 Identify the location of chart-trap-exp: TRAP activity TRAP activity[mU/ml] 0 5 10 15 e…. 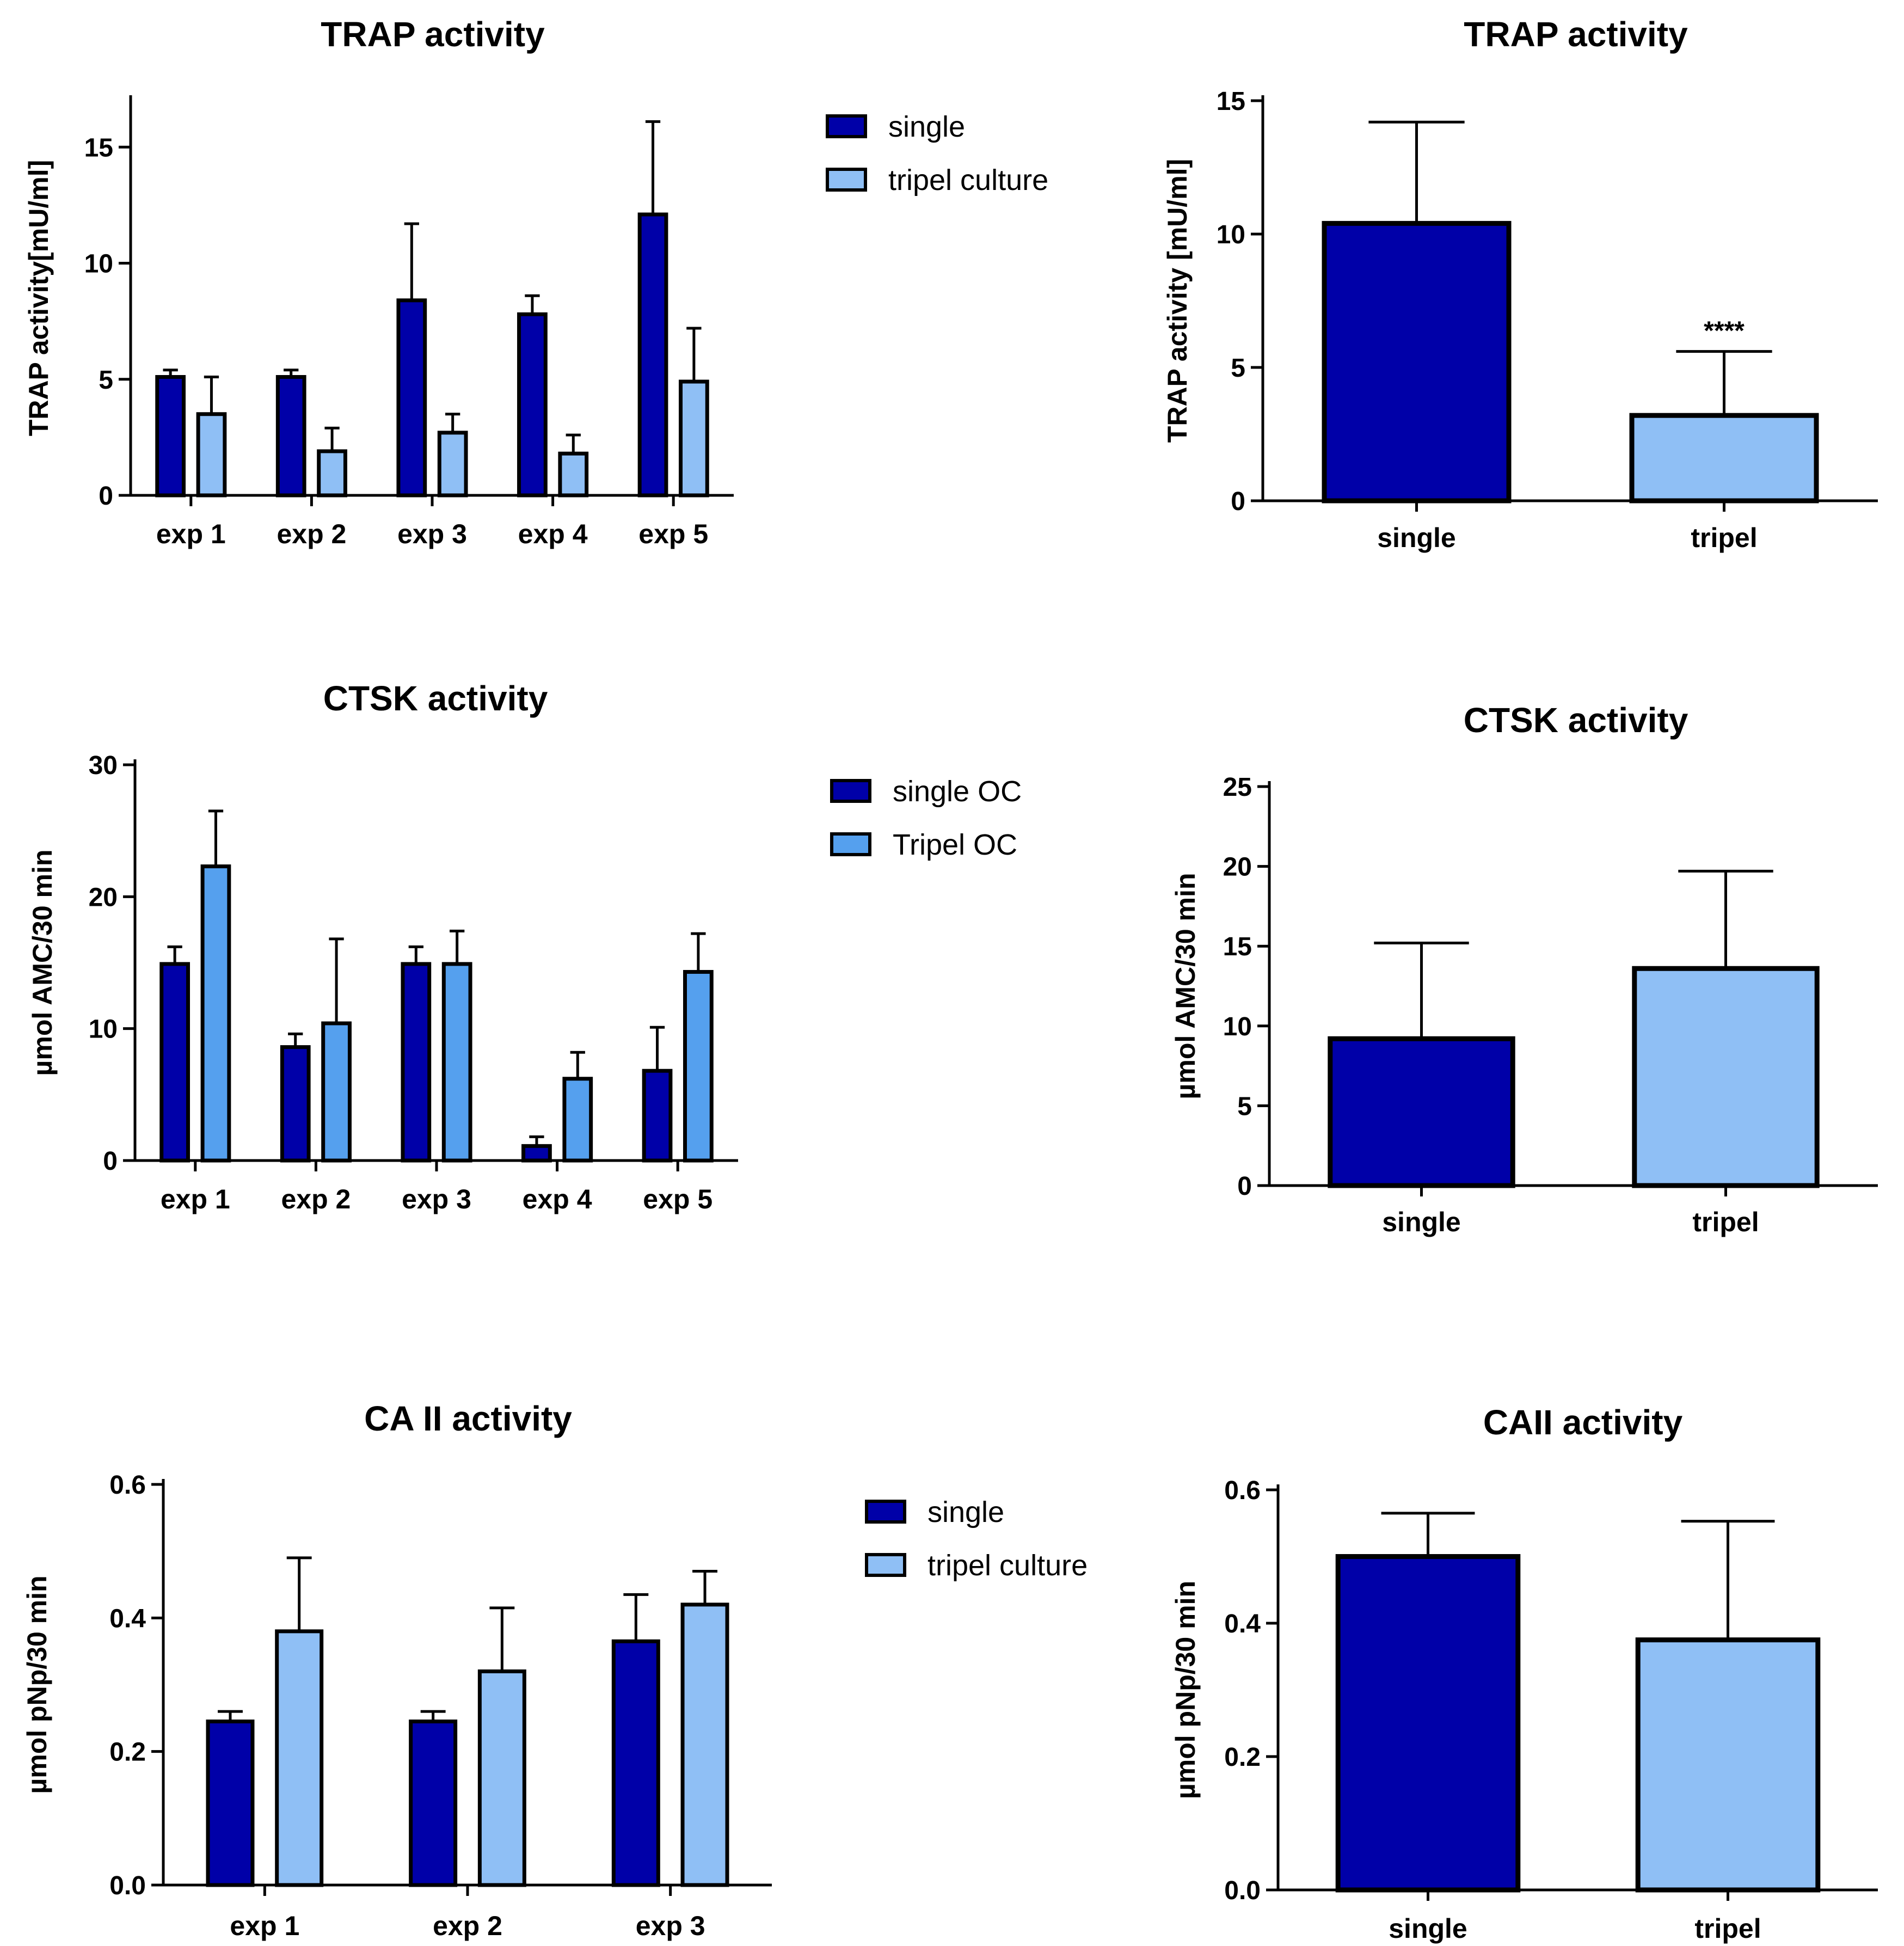
(535, 282).